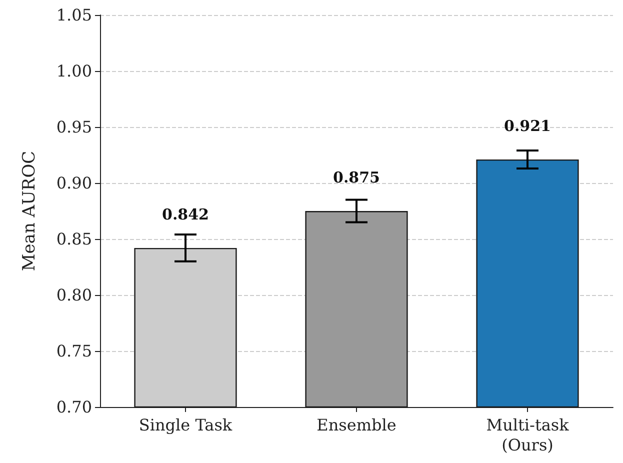  What do you see at coordinates (356, 177) in the screenshot?
I see `data-label: 0.875` at bounding box center [356, 177].